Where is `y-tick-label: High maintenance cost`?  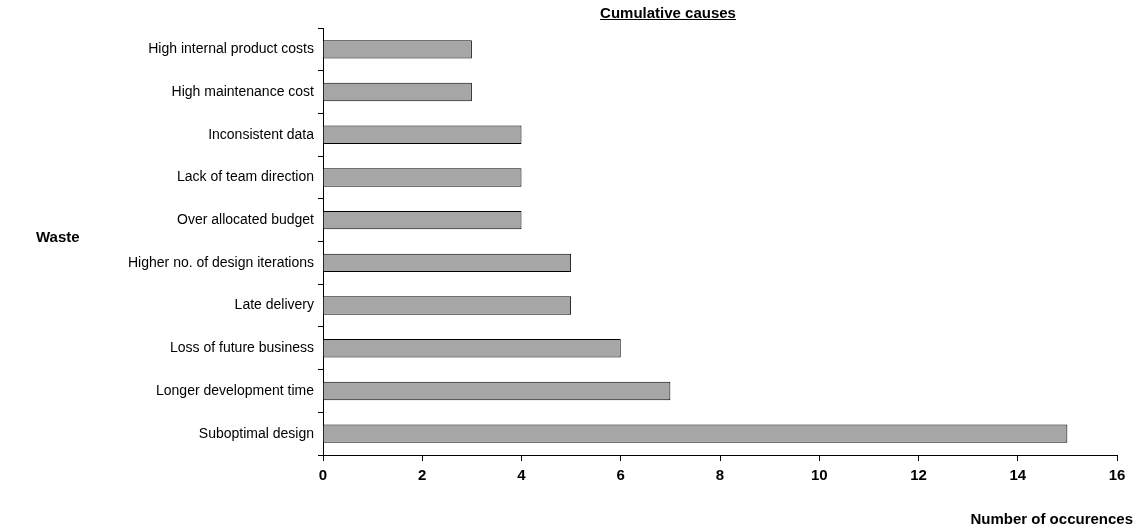 y-tick-label: High maintenance cost is located at coordinates (243, 90).